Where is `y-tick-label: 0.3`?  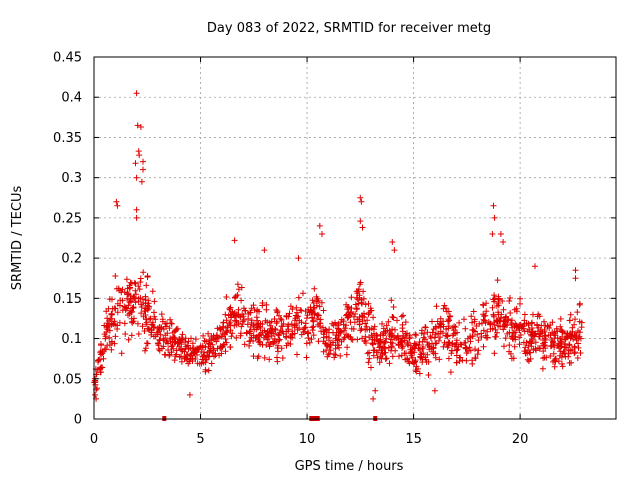
y-tick-label: 0.3 is located at coordinates (71, 178).